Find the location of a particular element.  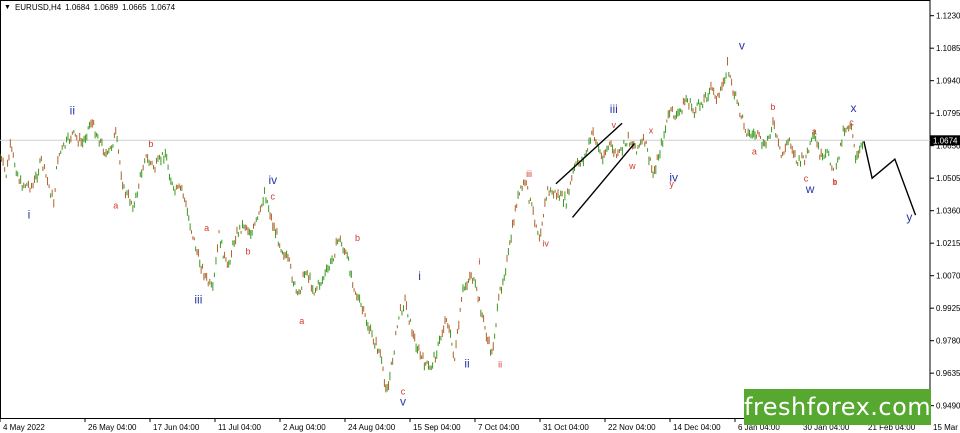

x-tick-label: 17 Jun 04:00 is located at coordinates (176, 427).